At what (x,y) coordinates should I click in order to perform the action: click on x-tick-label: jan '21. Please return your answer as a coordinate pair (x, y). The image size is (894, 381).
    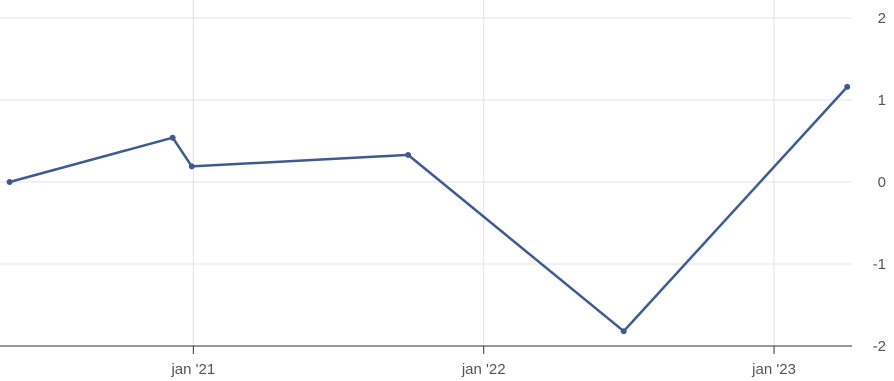
    Looking at the image, I should click on (192, 369).